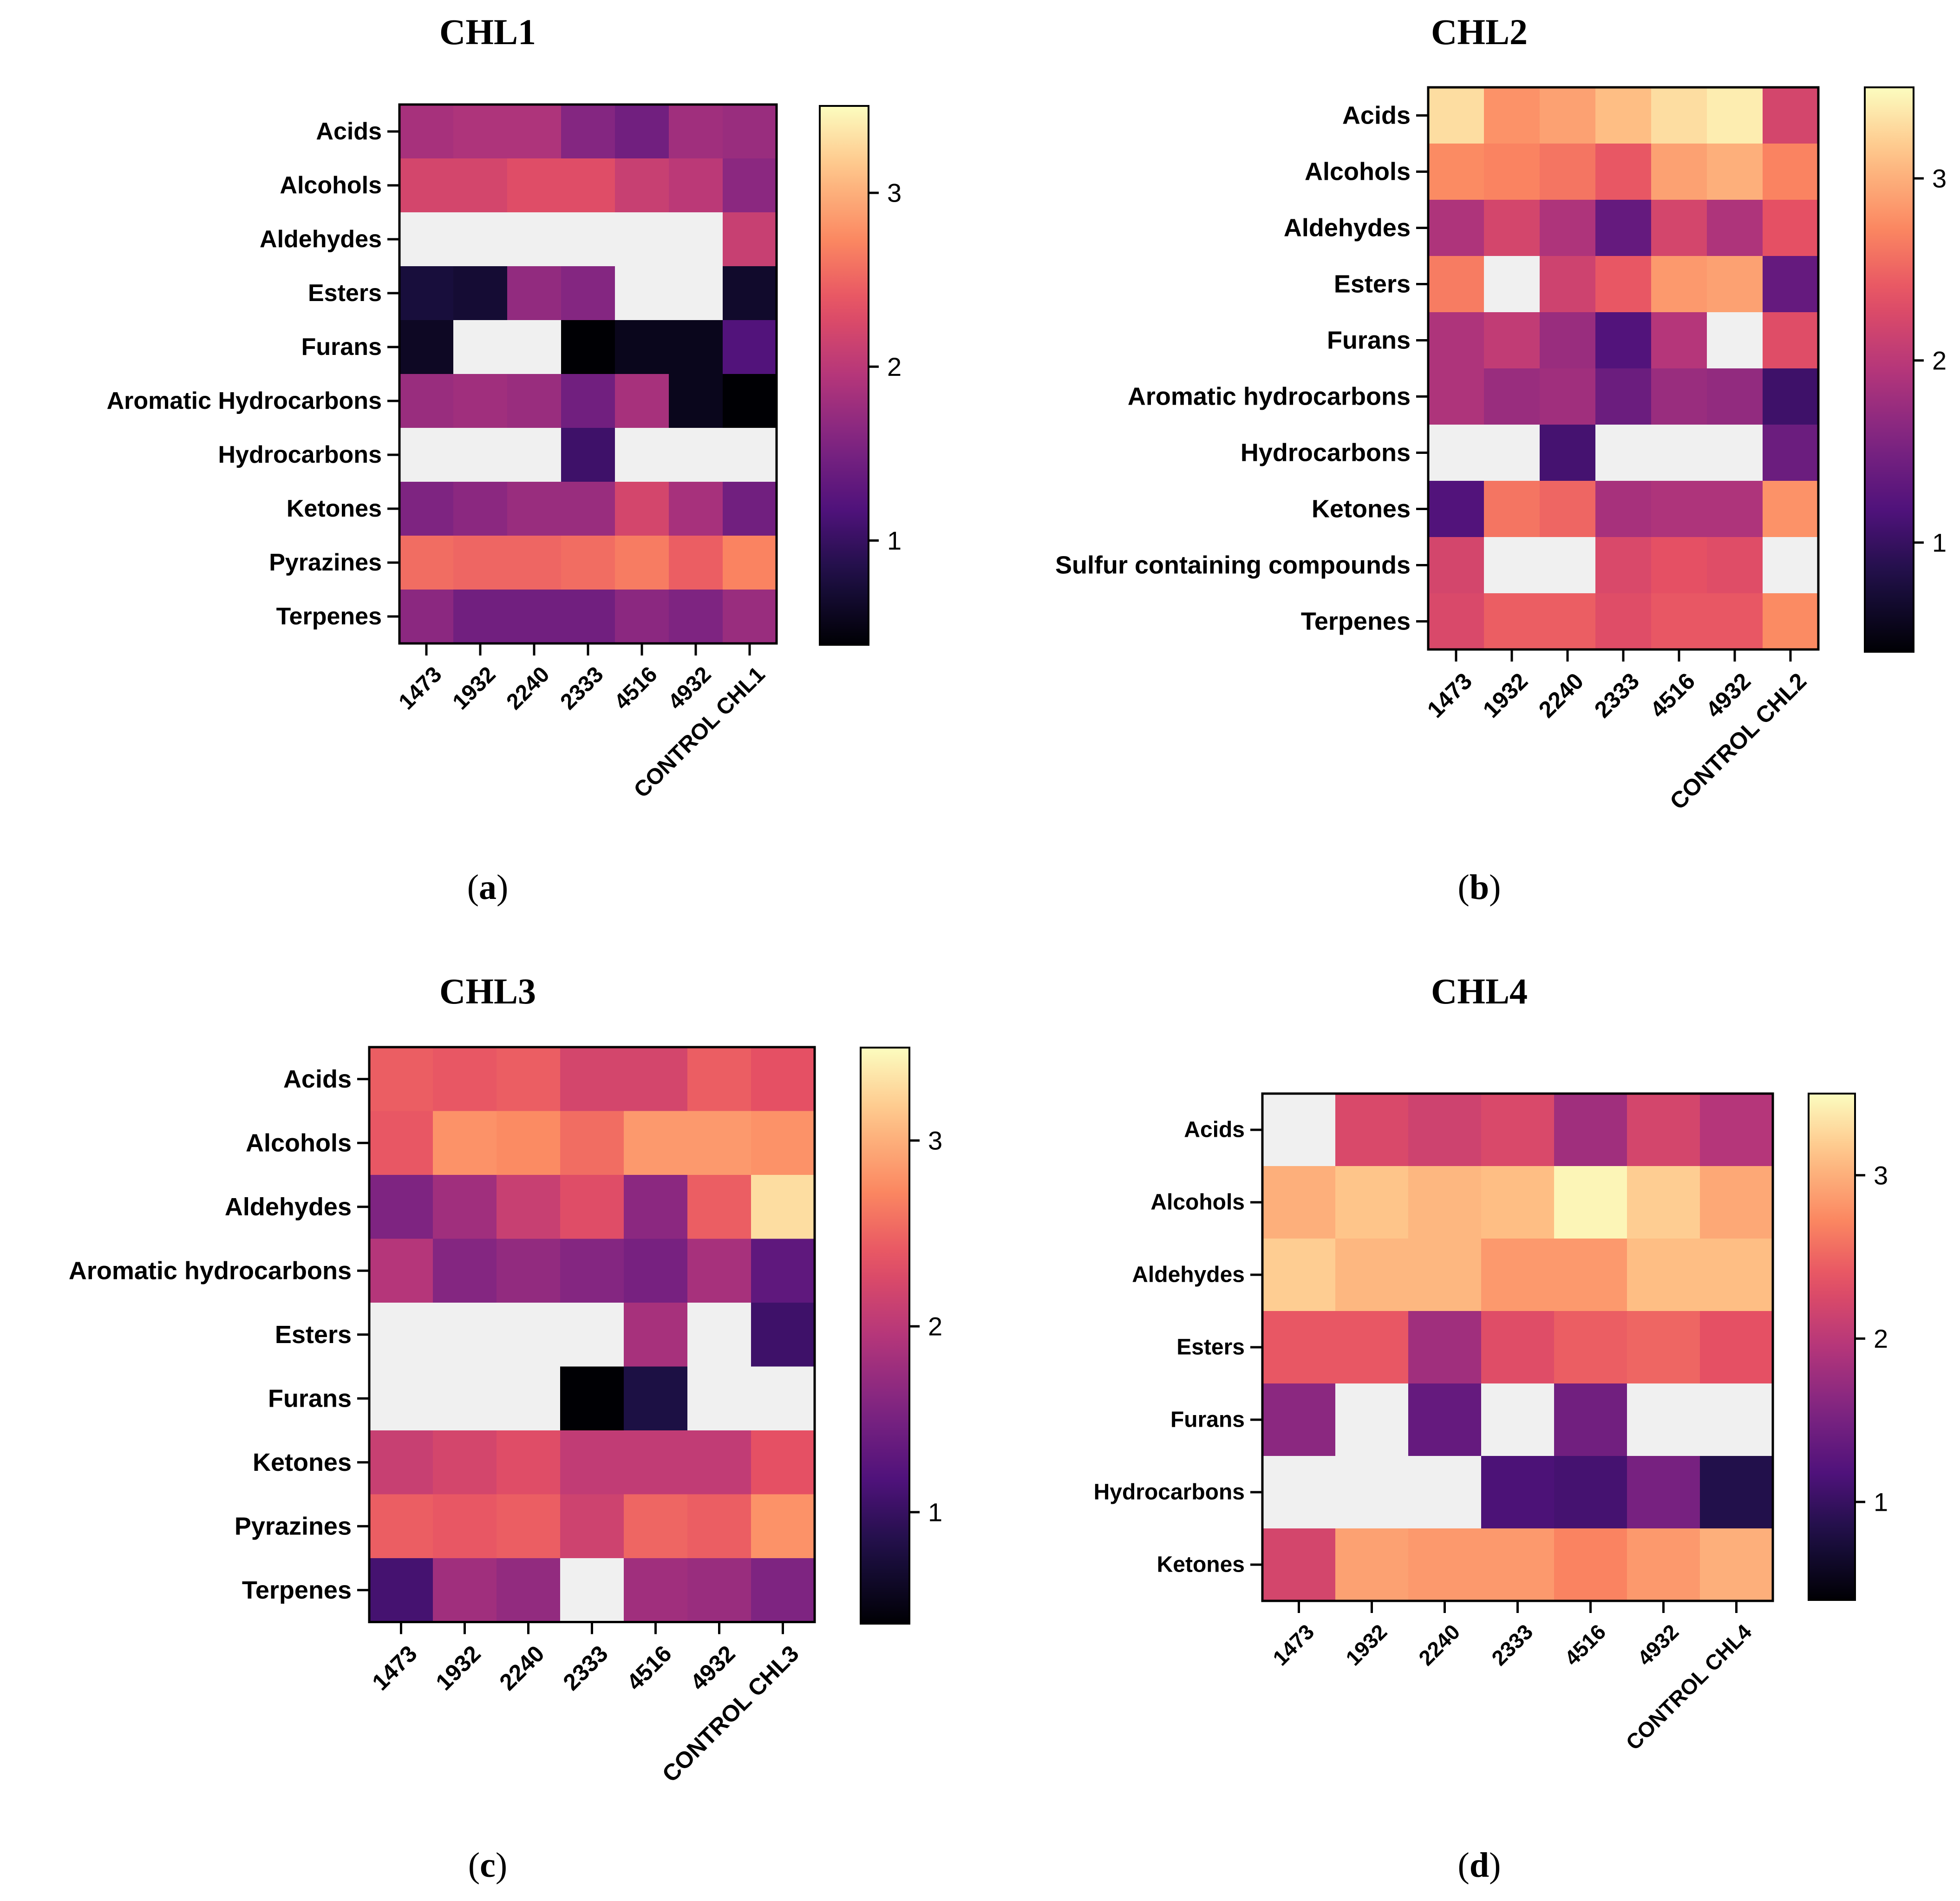  I want to click on heatmap-cell-hydrocarbons-1932, so click(1372, 1492).